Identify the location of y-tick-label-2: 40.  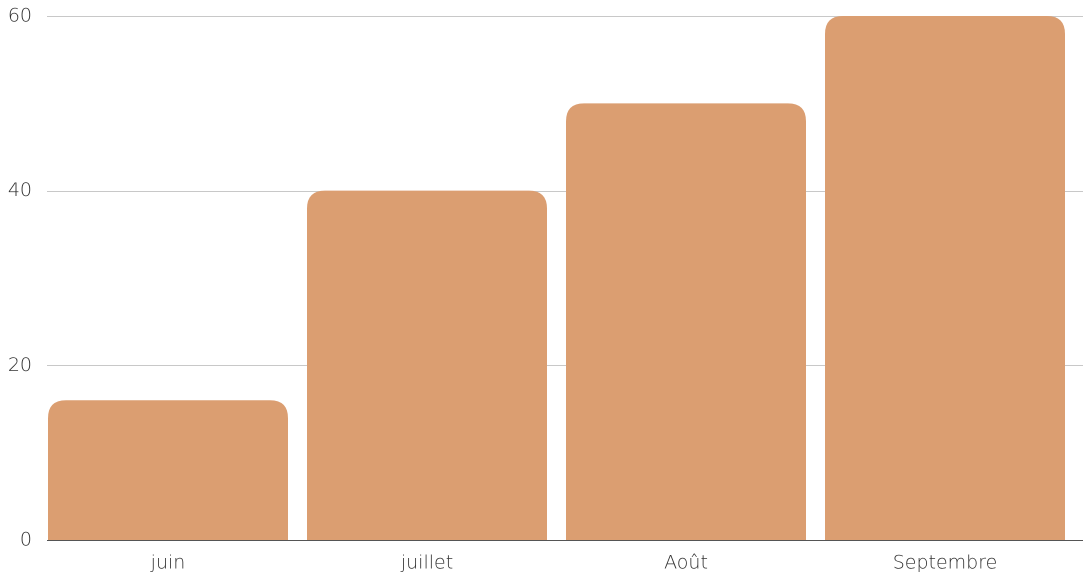
(20, 190).